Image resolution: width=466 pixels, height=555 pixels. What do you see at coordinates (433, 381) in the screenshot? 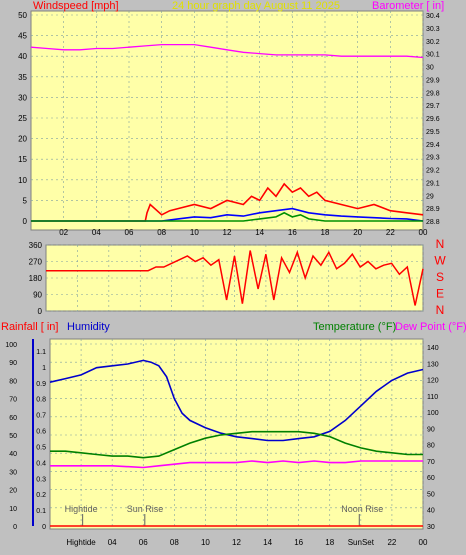
I see `temperature-tick-label: 120` at bounding box center [433, 381].